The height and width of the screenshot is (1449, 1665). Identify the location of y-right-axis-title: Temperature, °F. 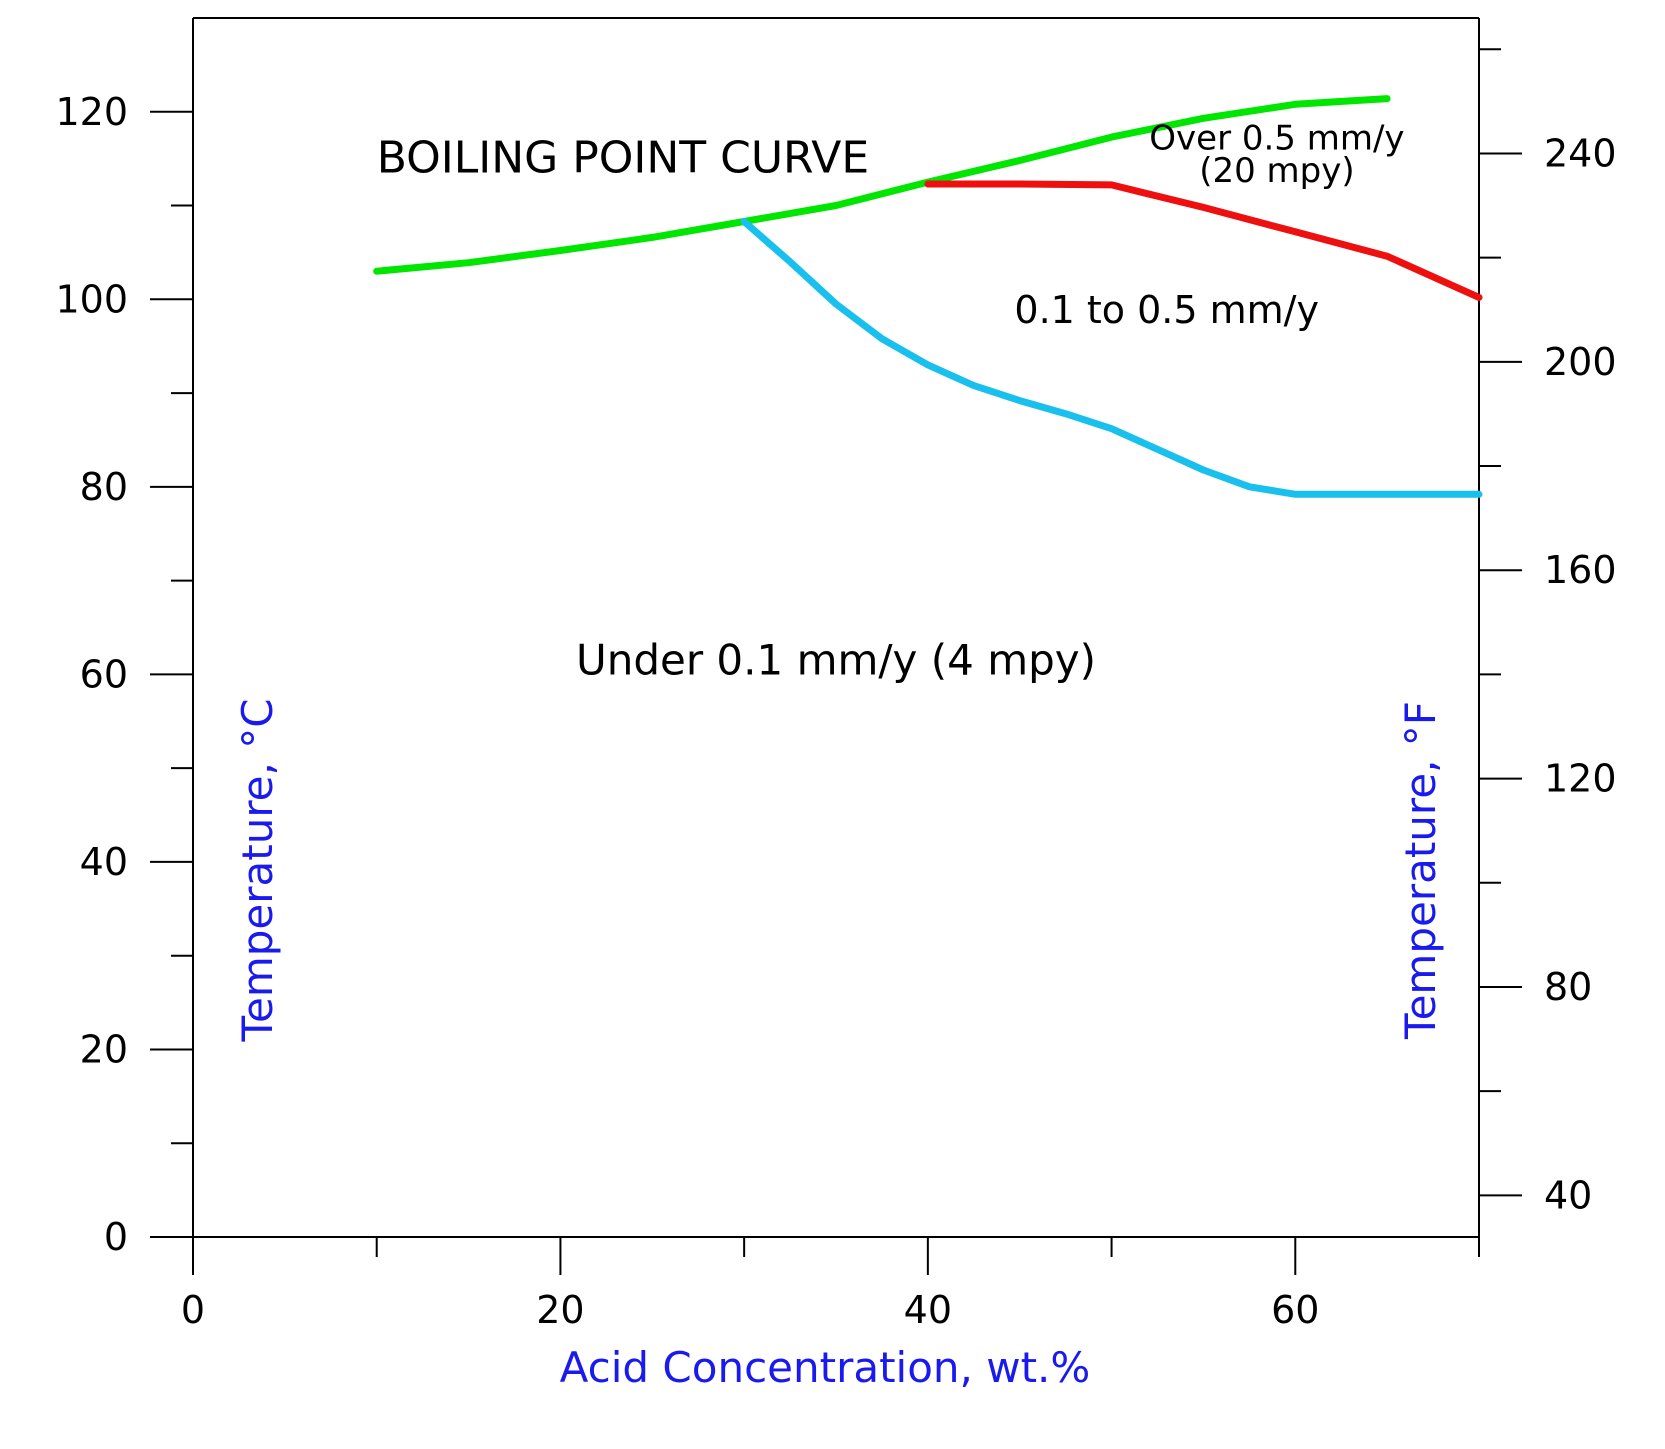
(1420, 870).